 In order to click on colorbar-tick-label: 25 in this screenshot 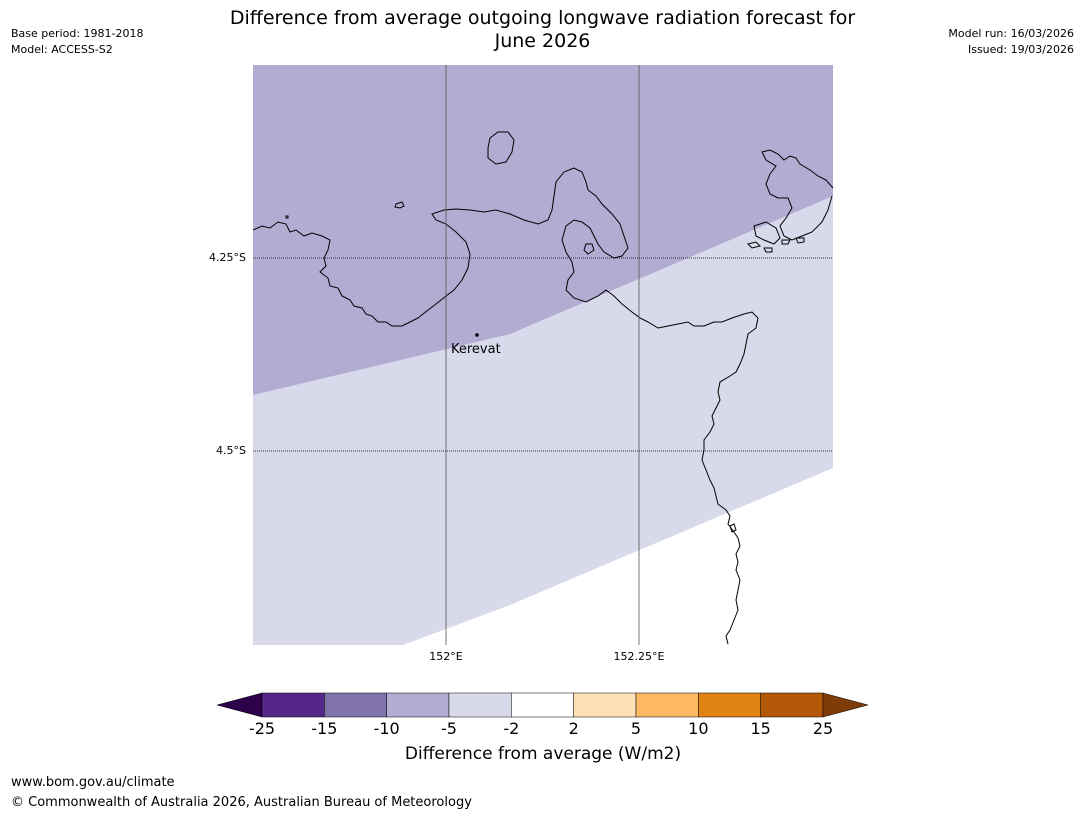, I will do `click(823, 728)`.